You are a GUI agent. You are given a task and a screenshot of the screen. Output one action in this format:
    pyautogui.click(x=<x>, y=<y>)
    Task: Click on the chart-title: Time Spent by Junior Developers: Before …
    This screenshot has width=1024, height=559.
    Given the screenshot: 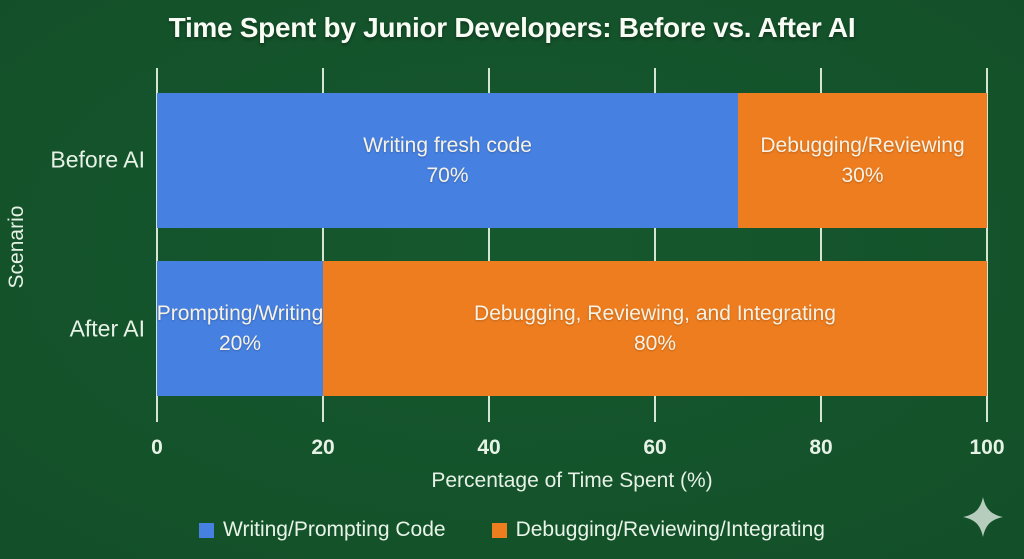 What is the action you would take?
    pyautogui.click(x=512, y=27)
    